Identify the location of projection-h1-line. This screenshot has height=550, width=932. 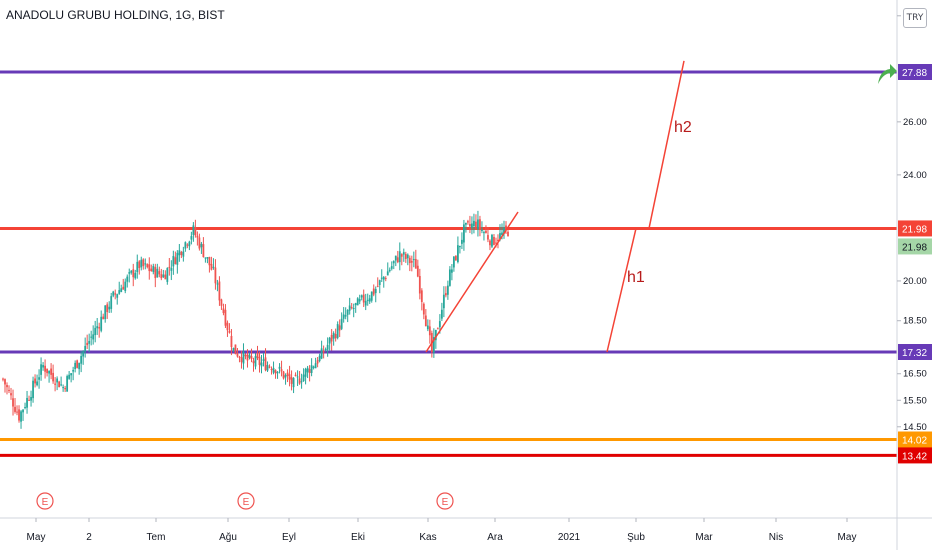
(621, 290).